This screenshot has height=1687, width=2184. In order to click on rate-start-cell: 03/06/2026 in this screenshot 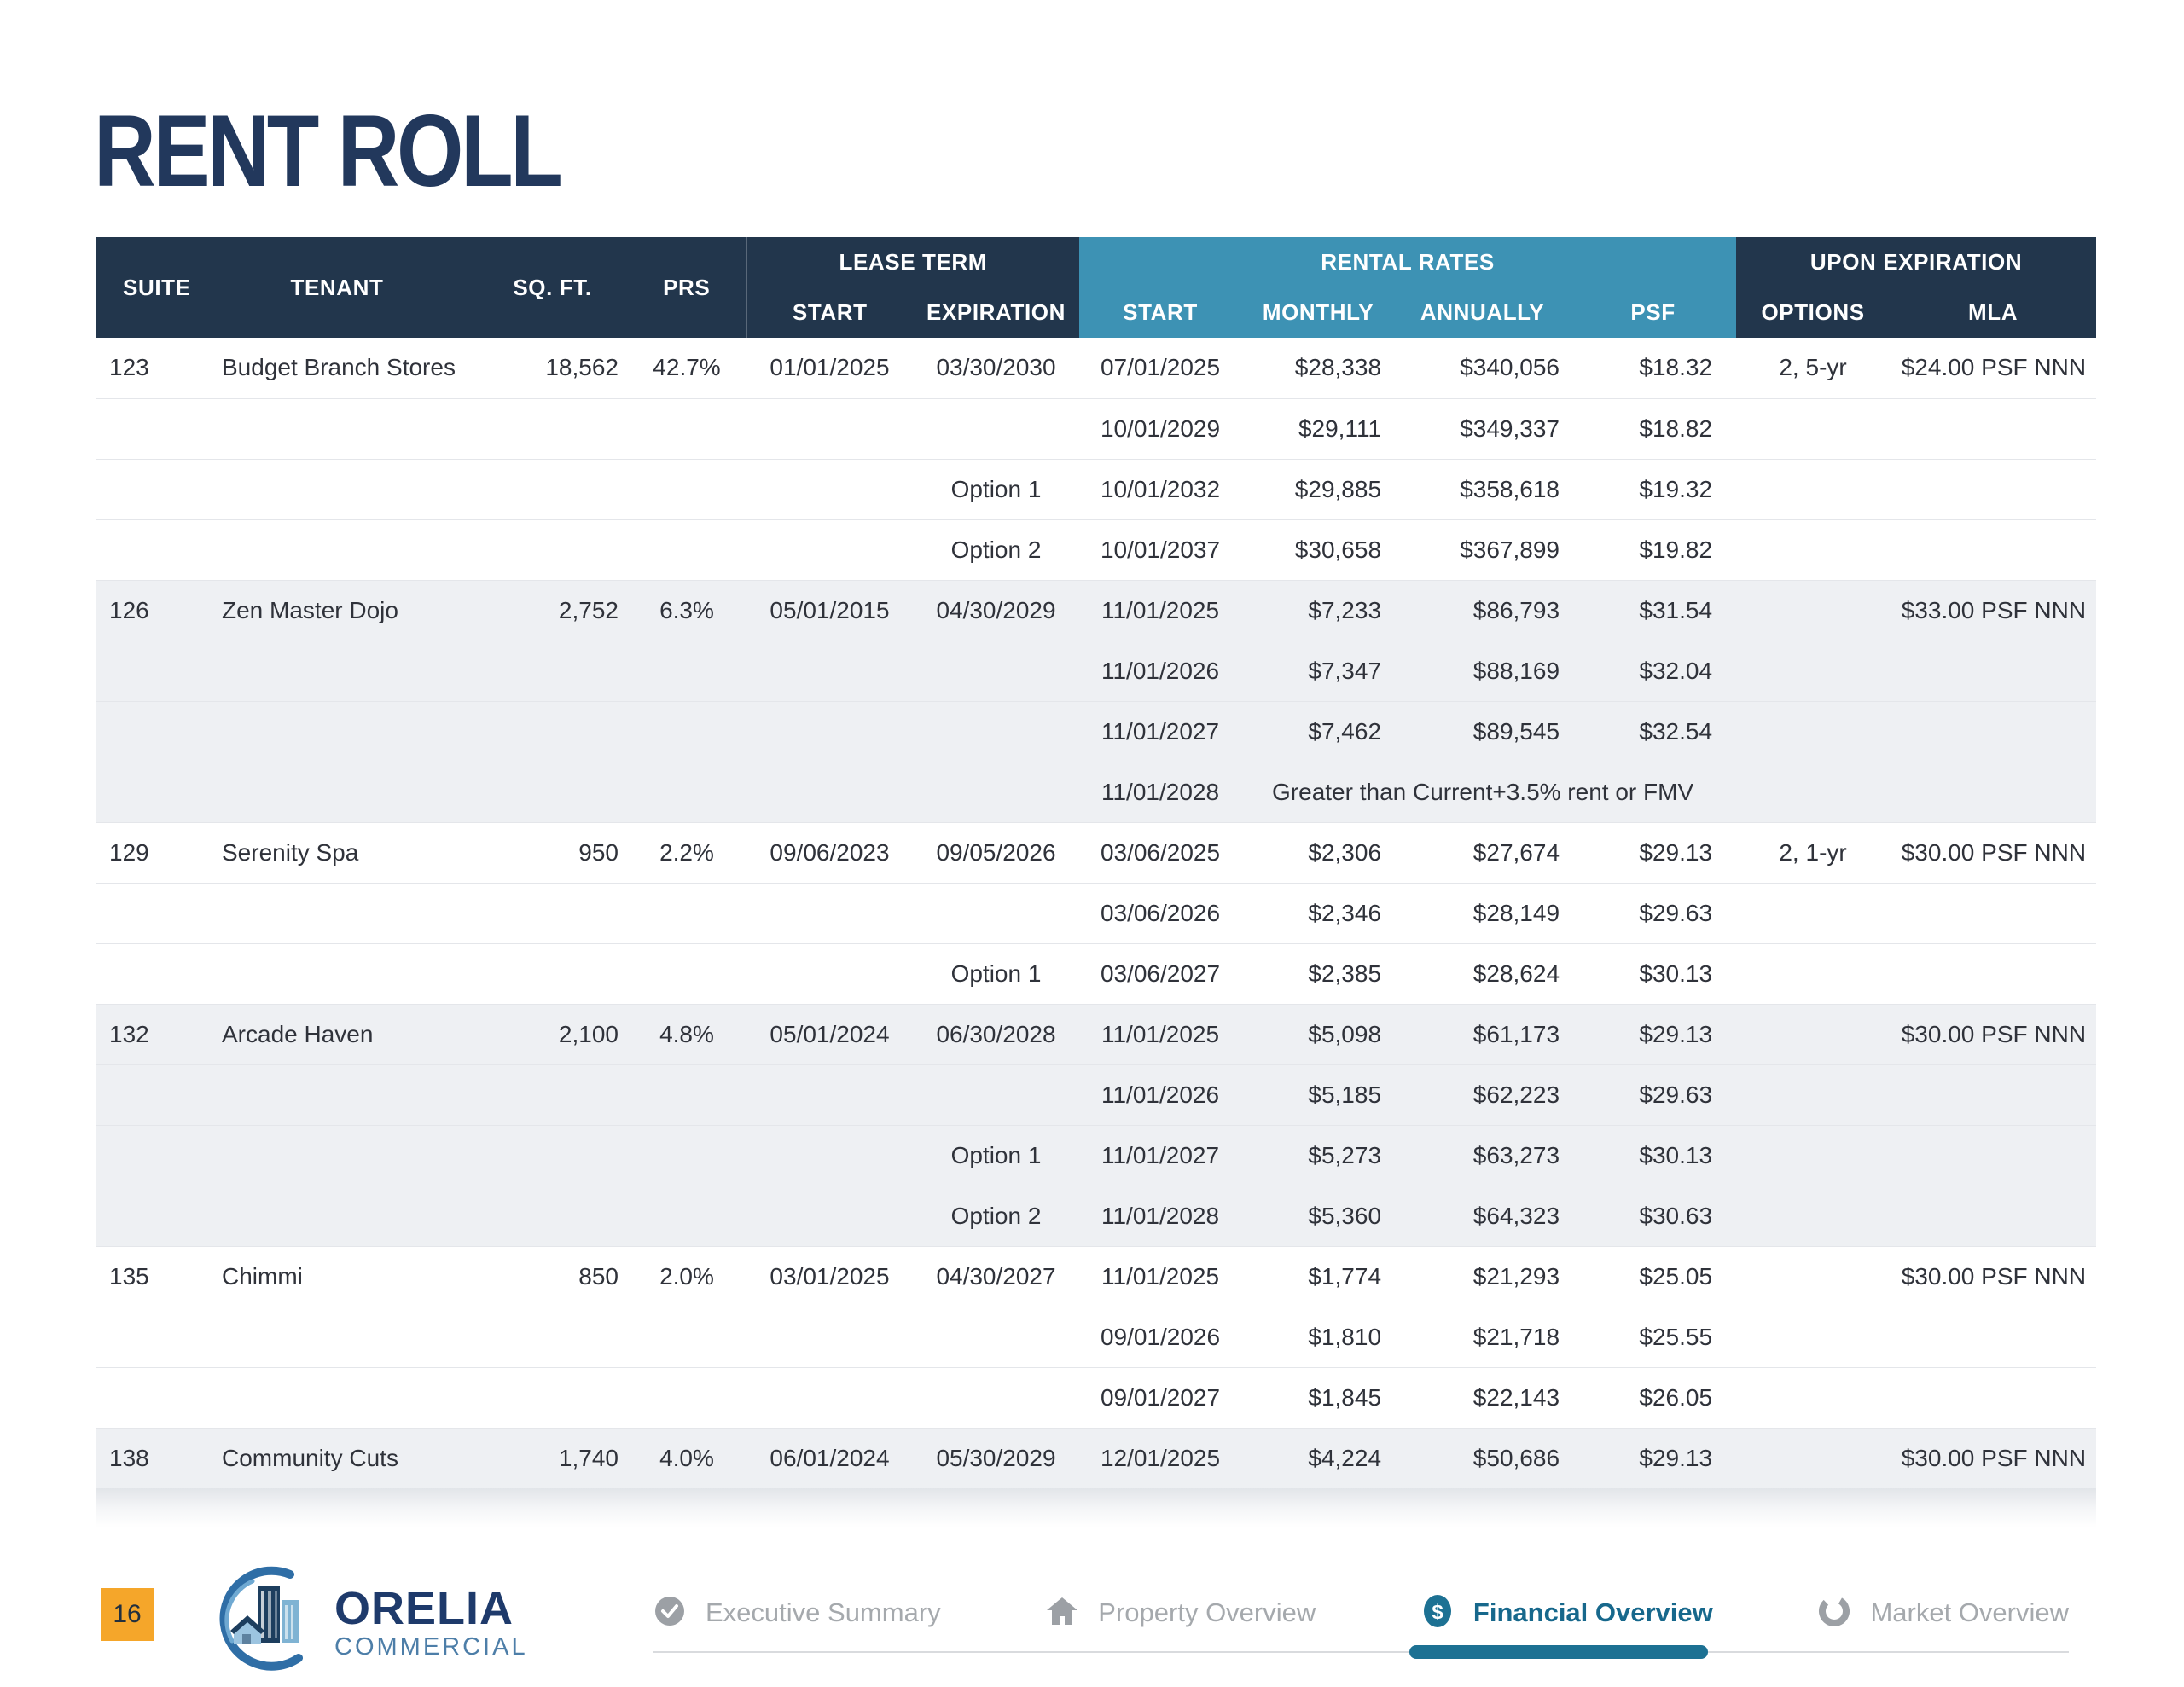, I will do `click(1160, 913)`.